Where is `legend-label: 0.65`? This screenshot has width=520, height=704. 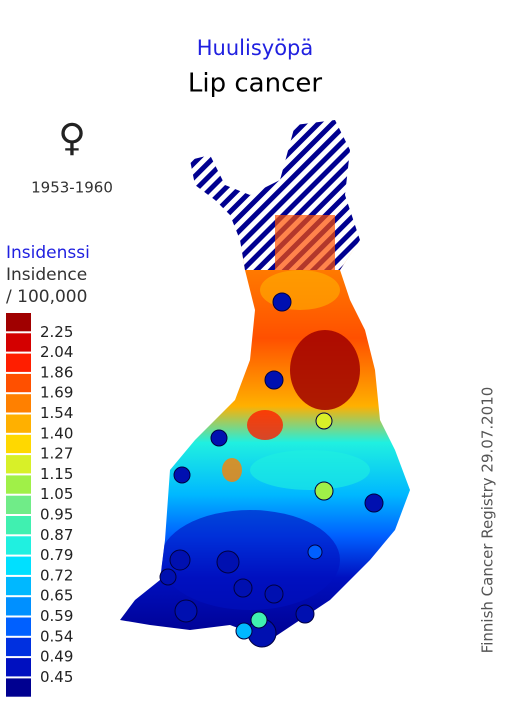 legend-label: 0.65 is located at coordinates (56, 596).